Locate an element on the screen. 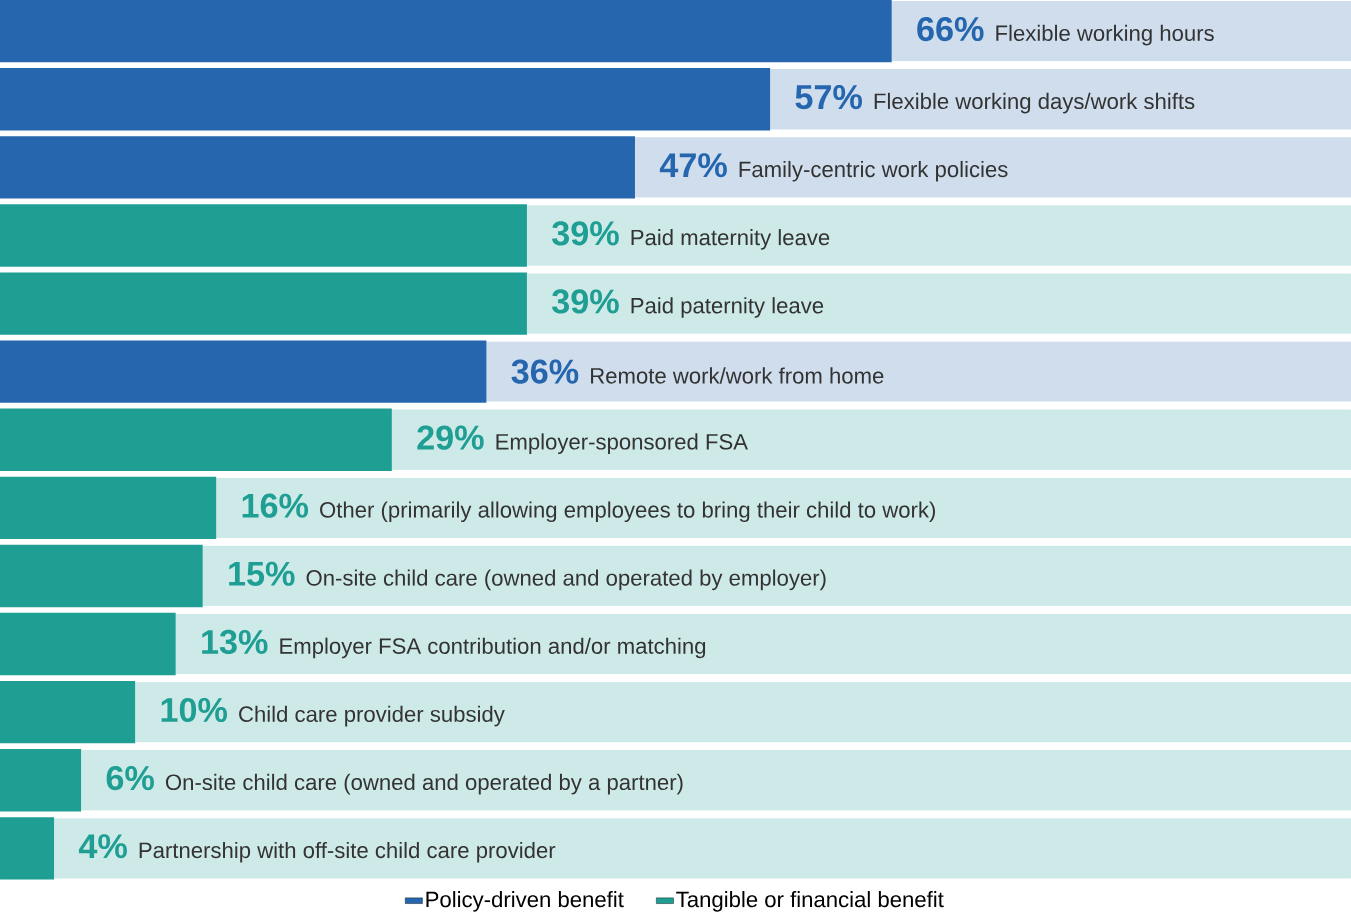  y-tick-label: Family-centric work policies is located at coordinates (873, 171).